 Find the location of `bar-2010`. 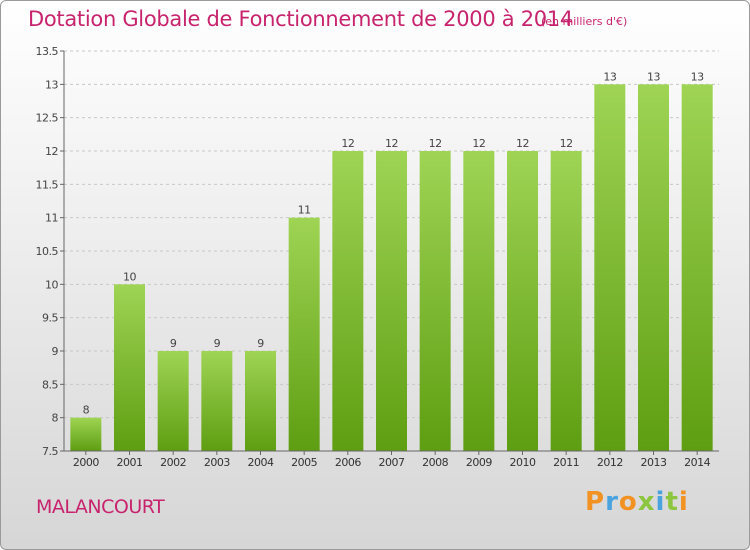

bar-2010 is located at coordinates (522, 301).